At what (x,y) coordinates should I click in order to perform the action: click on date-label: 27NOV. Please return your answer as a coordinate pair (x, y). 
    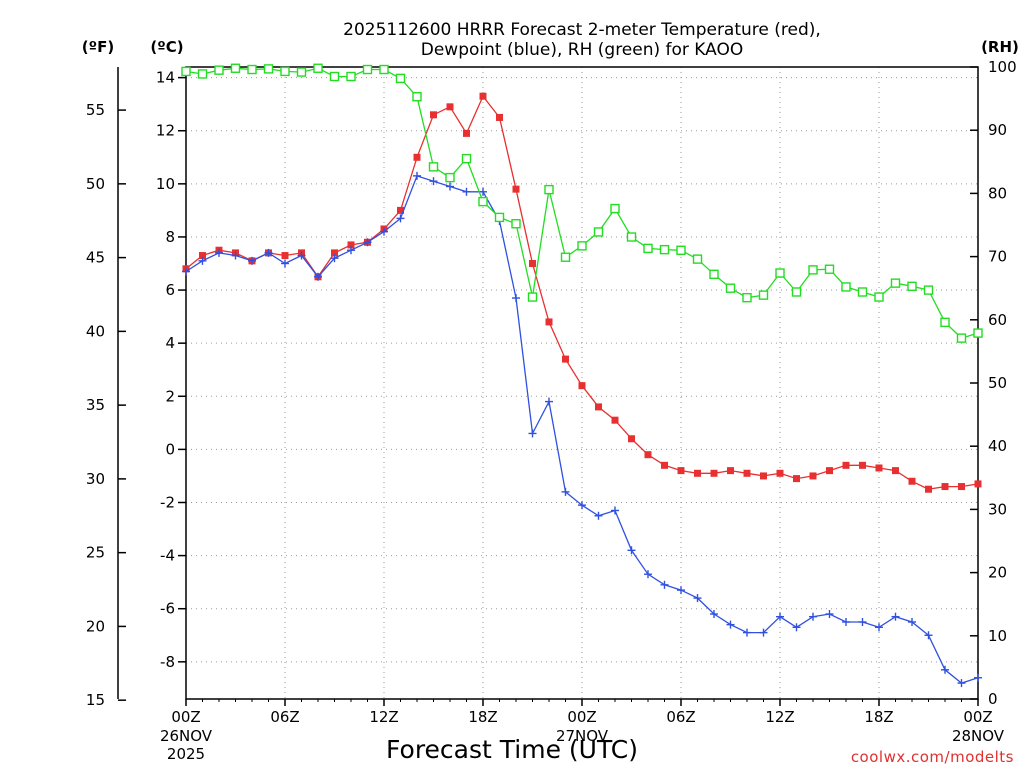
    Looking at the image, I should click on (582, 736).